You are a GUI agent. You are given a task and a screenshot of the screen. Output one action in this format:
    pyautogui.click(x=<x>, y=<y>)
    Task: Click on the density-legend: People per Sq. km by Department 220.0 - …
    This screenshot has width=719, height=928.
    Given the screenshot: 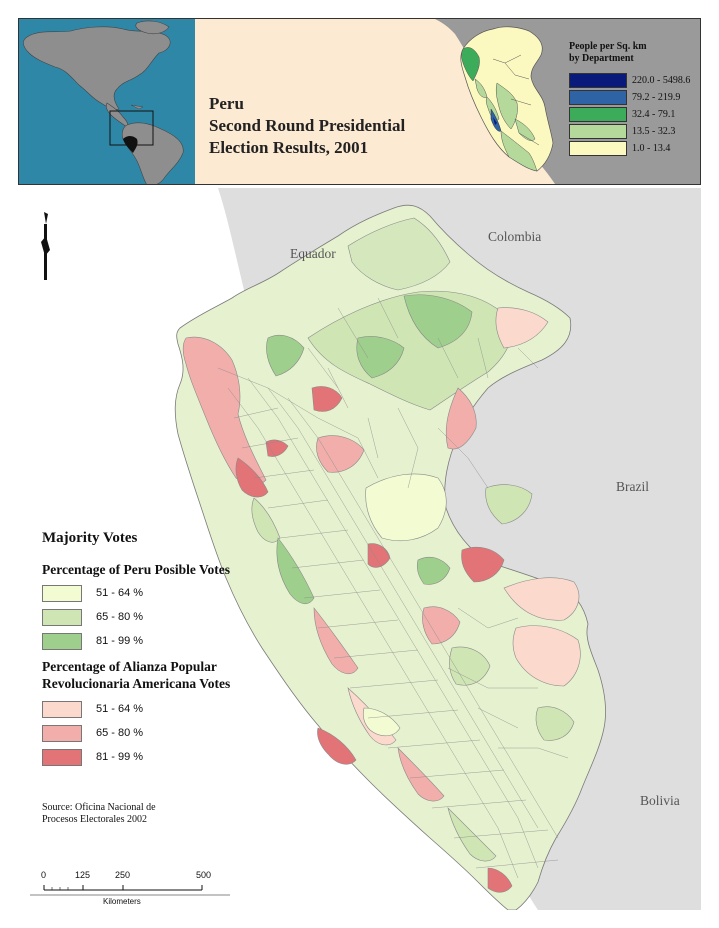 What is the action you would take?
    pyautogui.click(x=634, y=98)
    